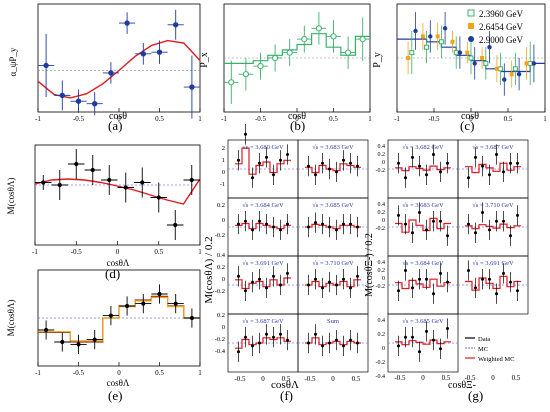  I want to click on panel-e-xlabel: cosθΛ, so click(118, 383).